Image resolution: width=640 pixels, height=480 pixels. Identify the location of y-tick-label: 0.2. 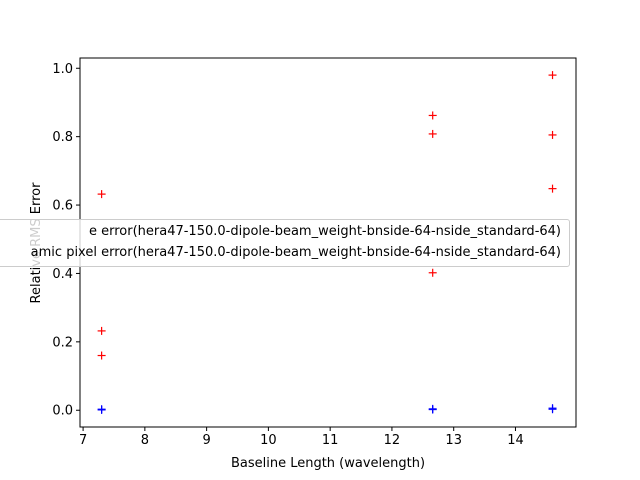
(62, 342).